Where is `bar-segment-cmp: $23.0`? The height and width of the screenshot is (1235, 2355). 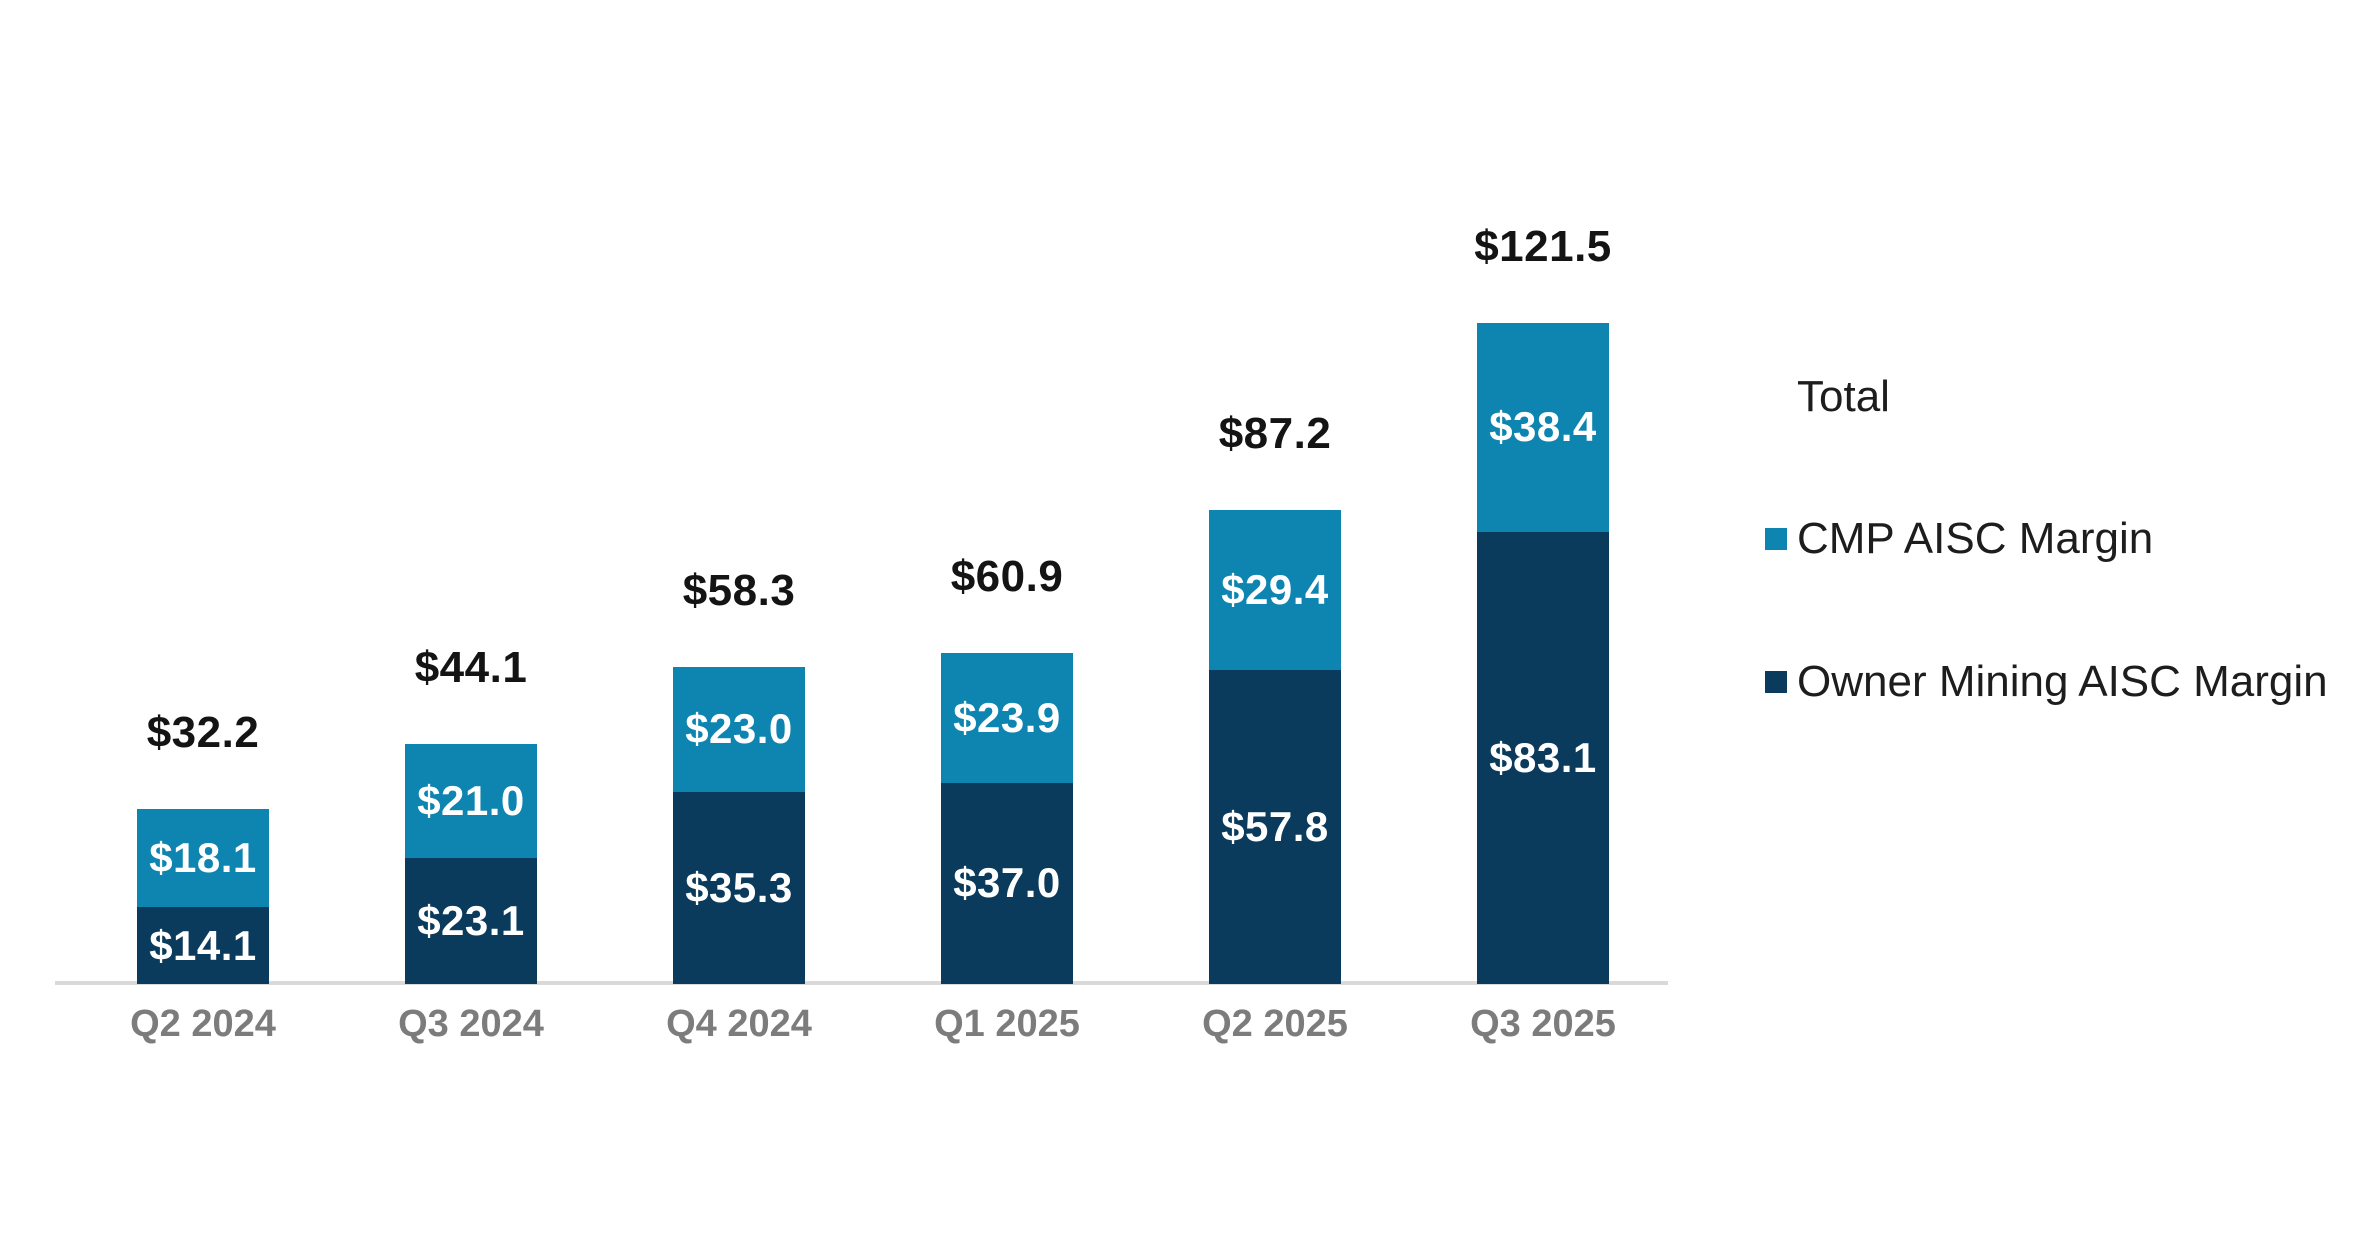
bar-segment-cmp: $23.0 is located at coordinates (739, 729).